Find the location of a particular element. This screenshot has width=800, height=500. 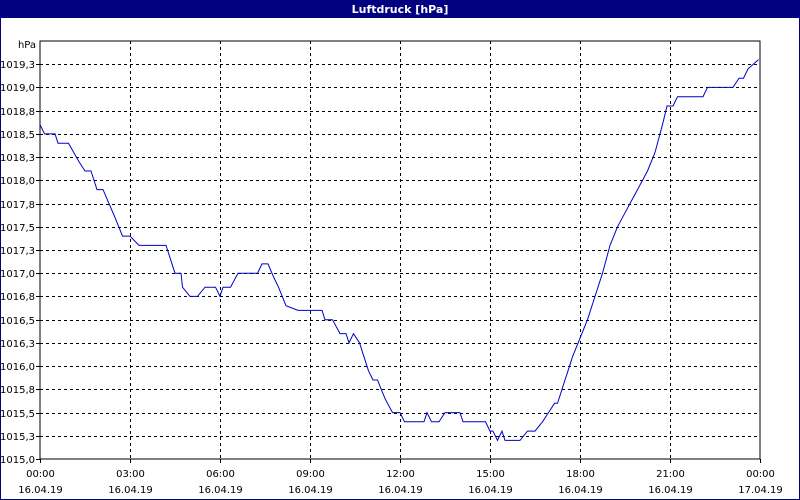

y-tick-label: 1018,3 is located at coordinates (17, 158).